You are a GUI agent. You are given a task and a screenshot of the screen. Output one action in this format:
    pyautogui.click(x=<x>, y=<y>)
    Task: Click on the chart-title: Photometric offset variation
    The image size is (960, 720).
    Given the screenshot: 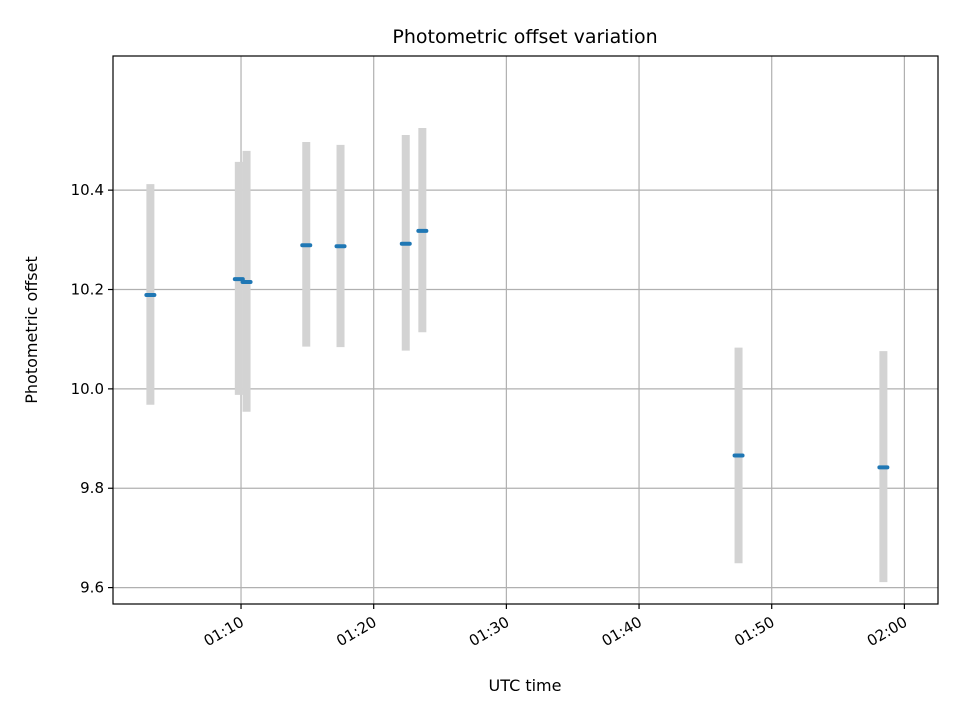 What is the action you would take?
    pyautogui.click(x=524, y=37)
    